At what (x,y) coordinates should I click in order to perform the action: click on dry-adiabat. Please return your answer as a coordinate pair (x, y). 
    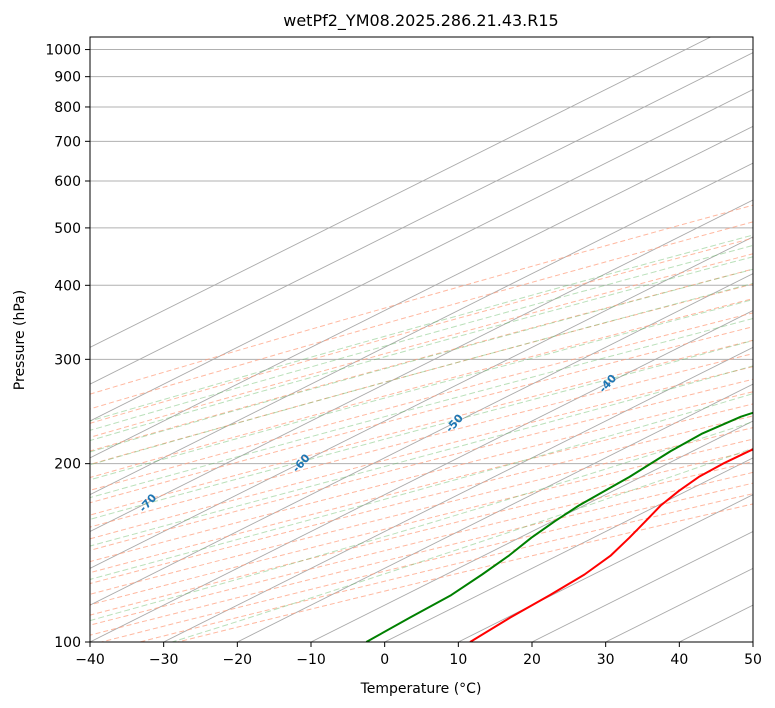
    Looking at the image, I should click on (465, 572).